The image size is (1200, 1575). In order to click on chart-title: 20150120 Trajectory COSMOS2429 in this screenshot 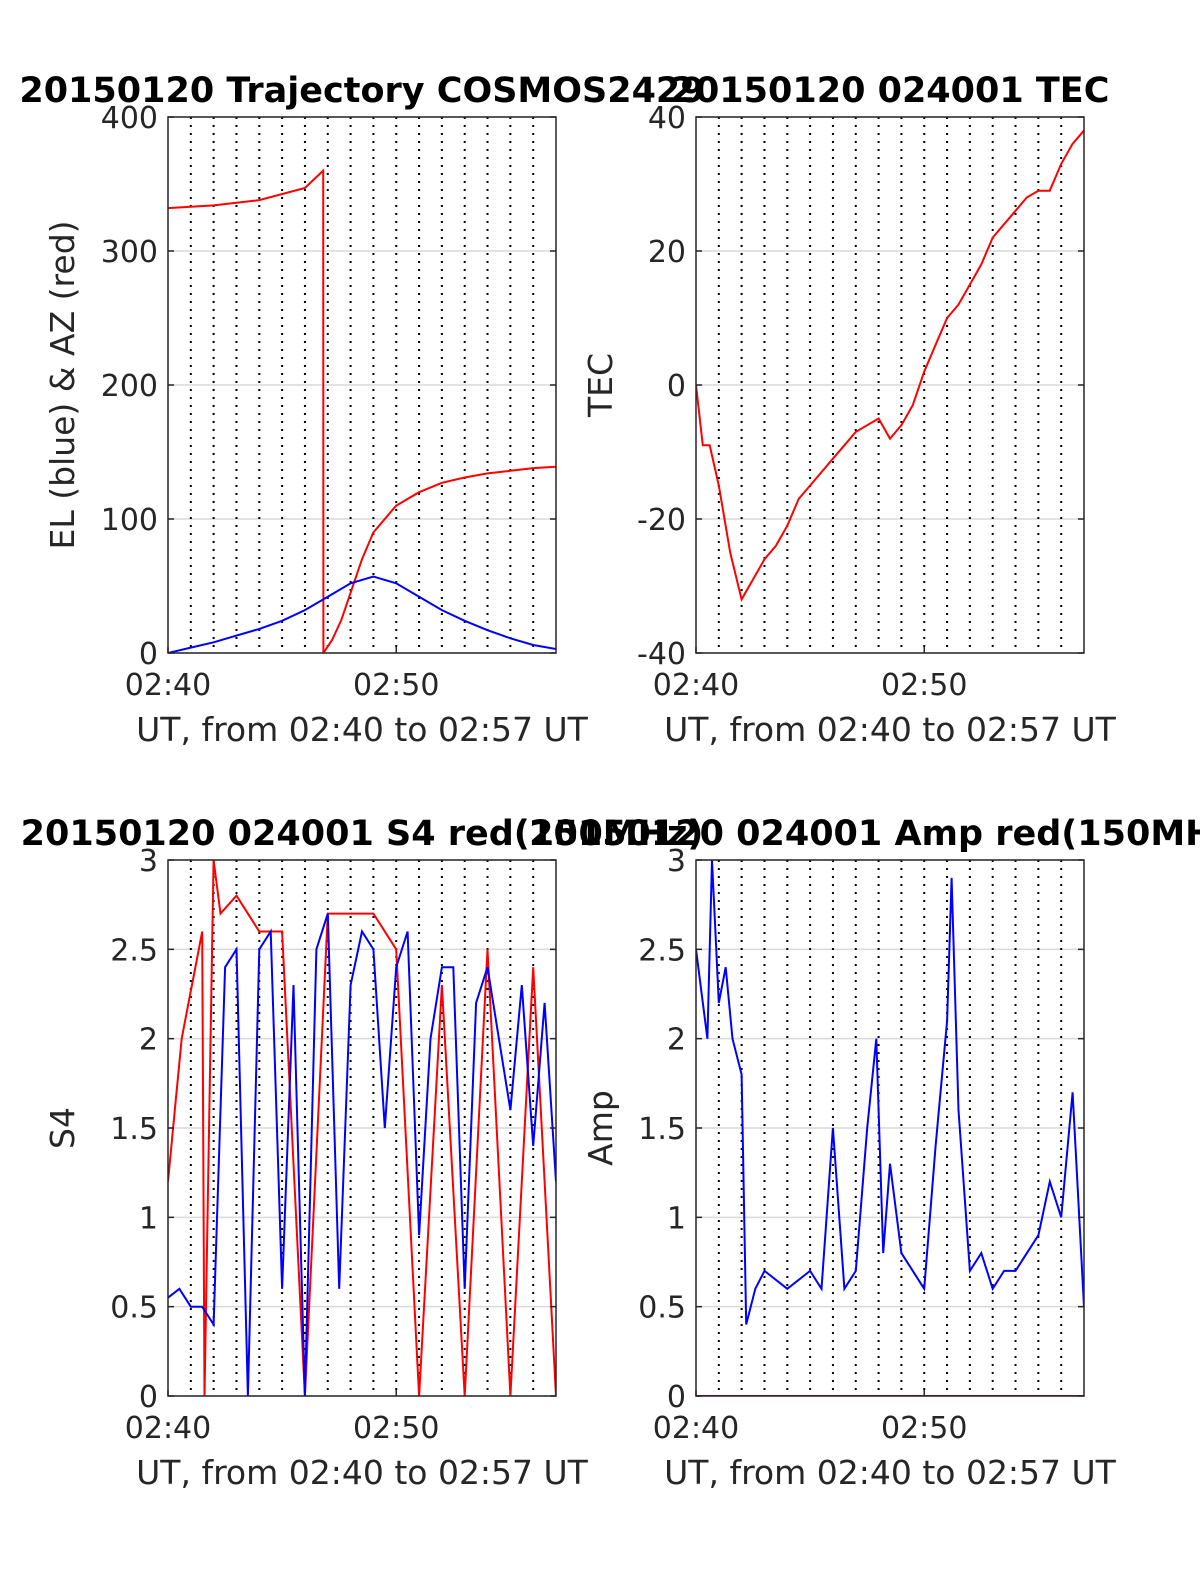, I will do `click(361, 91)`.